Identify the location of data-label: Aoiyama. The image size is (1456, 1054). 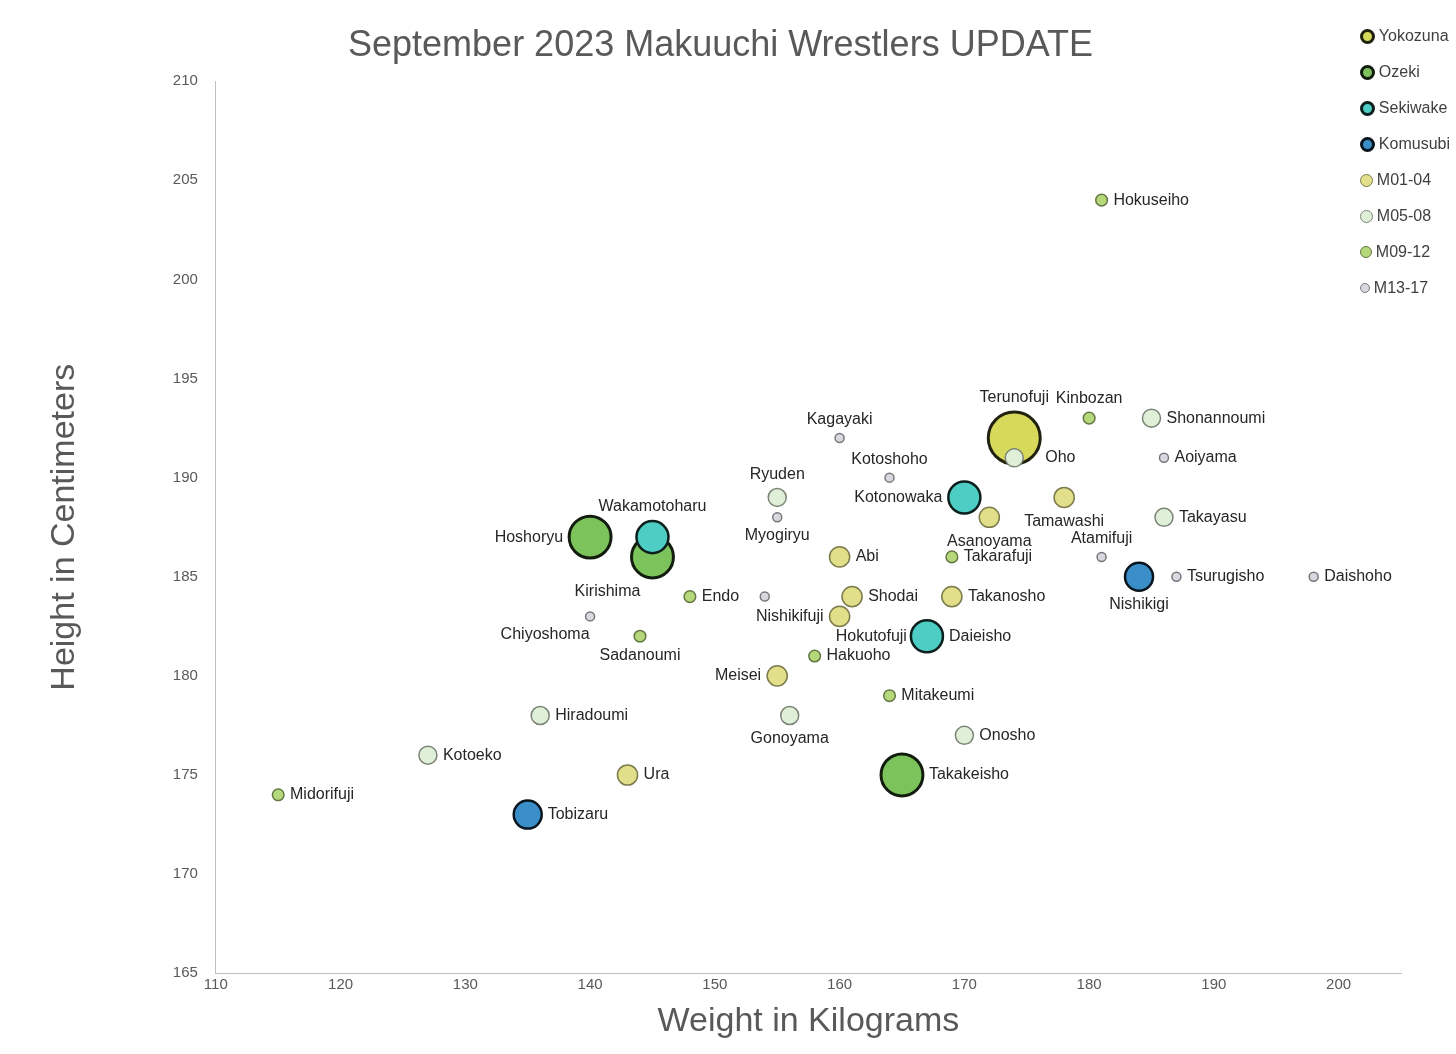
(1205, 457).